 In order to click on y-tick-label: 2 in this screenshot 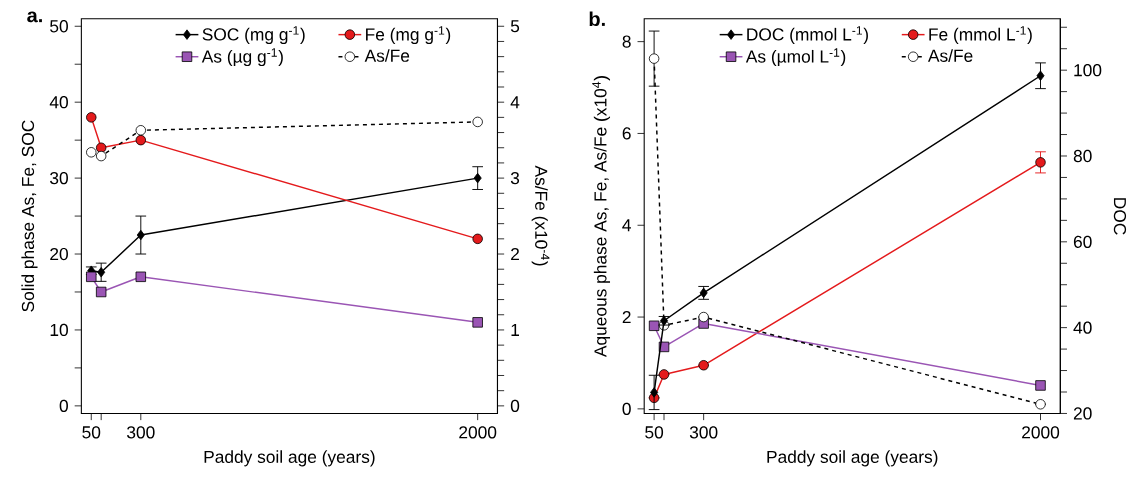, I will do `click(626, 317)`.